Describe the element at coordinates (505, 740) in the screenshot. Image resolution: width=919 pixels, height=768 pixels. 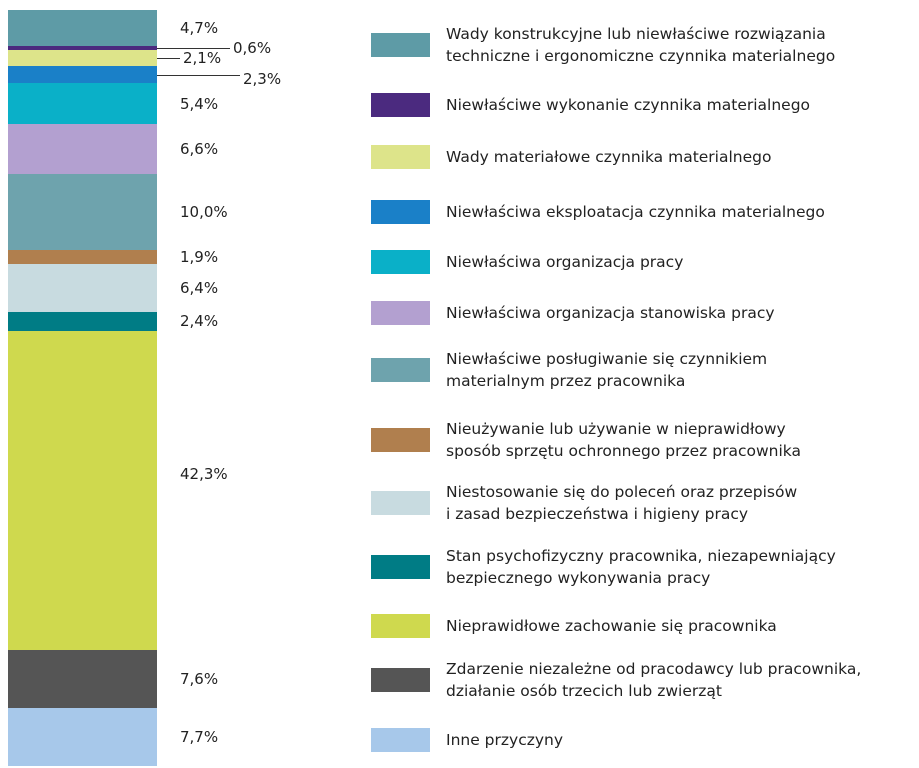
I see `legend-label: Inne przyczyny` at that location.